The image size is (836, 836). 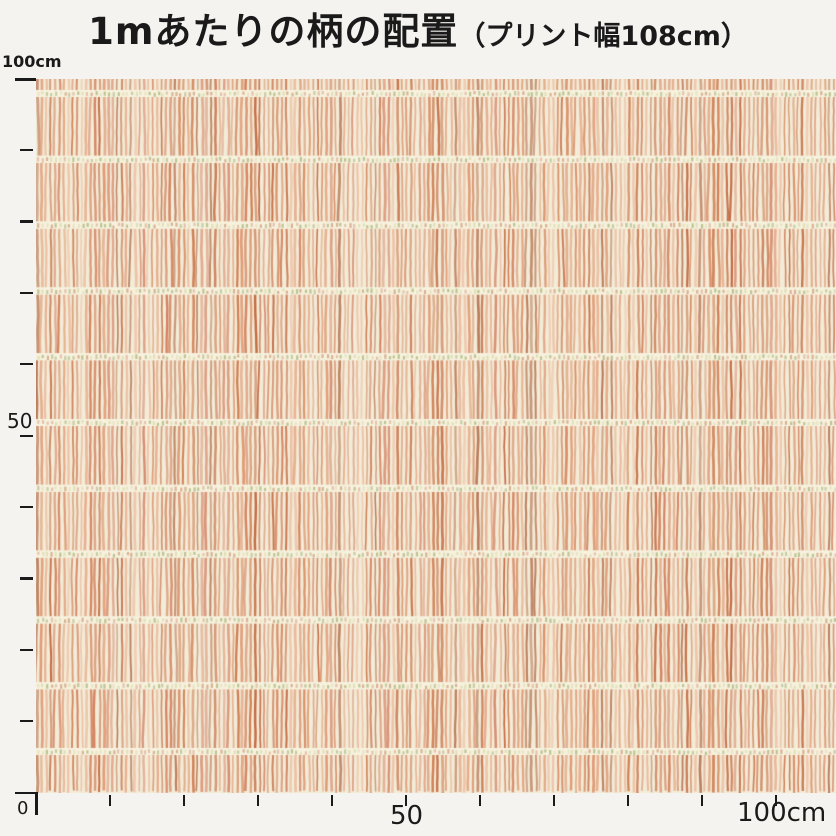 I want to click on origin-corner-tick-vertical, so click(x=36, y=803).